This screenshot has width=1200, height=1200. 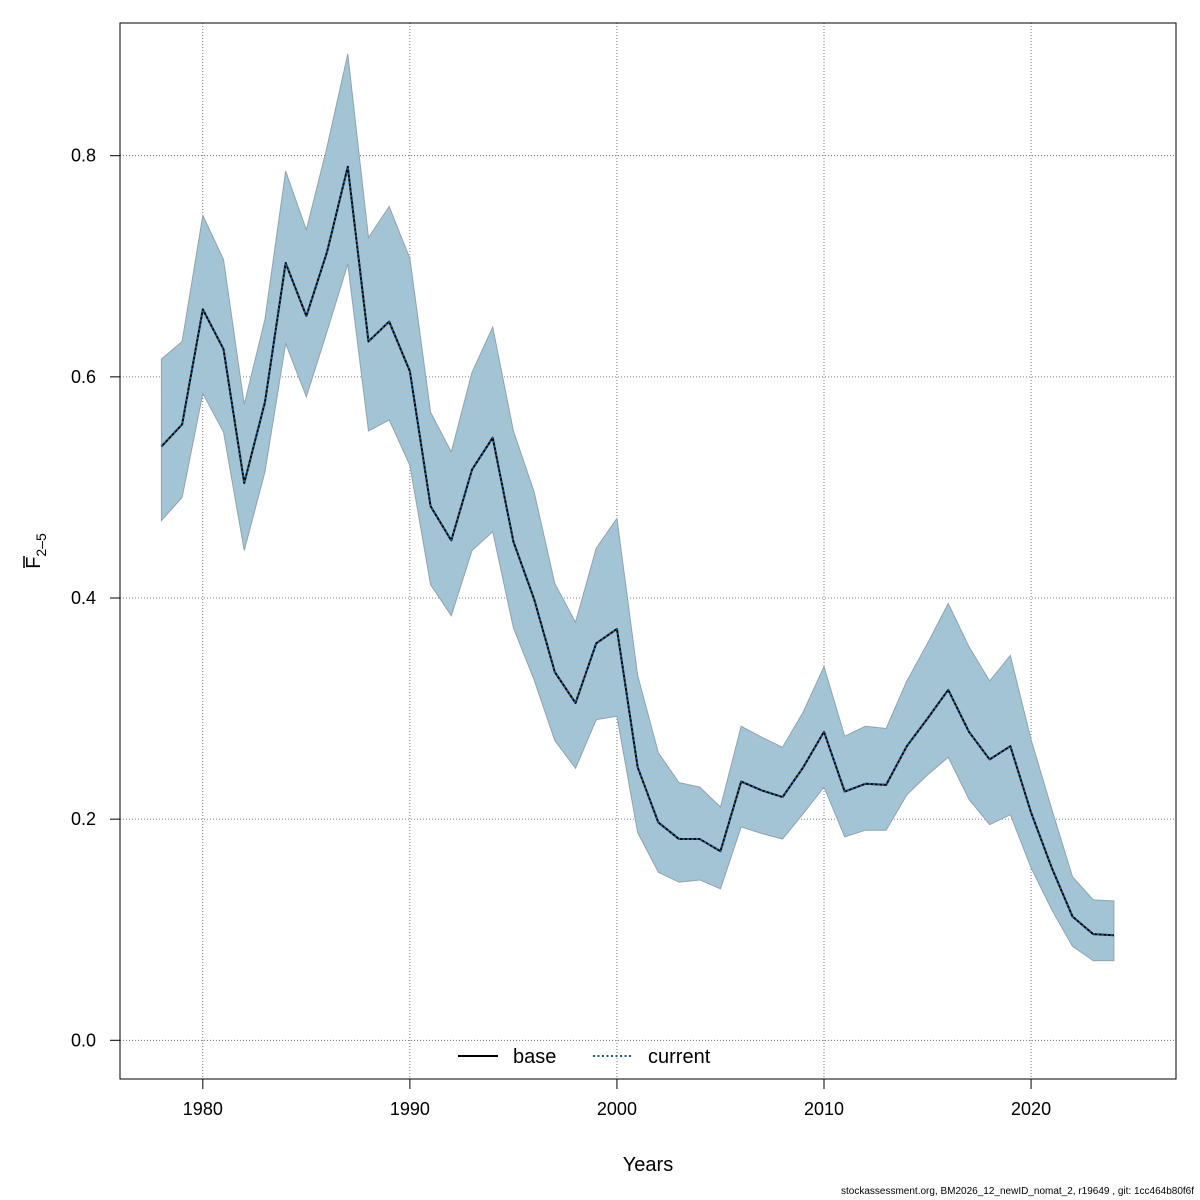 What do you see at coordinates (534, 1057) in the screenshot?
I see `legend-label-base: base` at bounding box center [534, 1057].